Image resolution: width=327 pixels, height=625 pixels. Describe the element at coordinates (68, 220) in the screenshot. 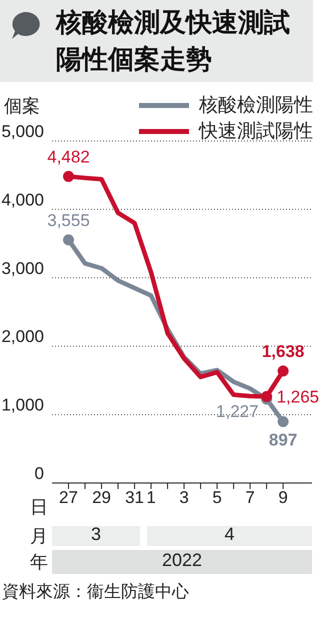

I see `data-label: 3,555` at that location.